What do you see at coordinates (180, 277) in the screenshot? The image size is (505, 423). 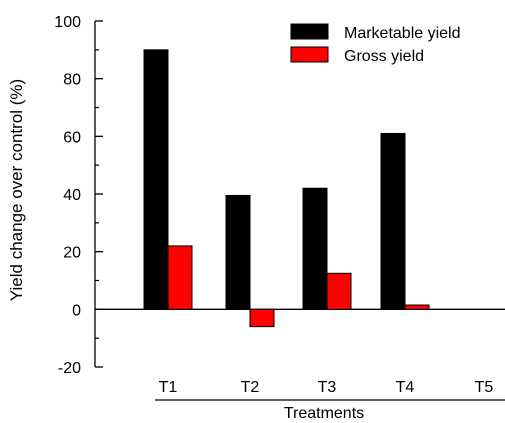 I see `bar-gross-T1` at bounding box center [180, 277].